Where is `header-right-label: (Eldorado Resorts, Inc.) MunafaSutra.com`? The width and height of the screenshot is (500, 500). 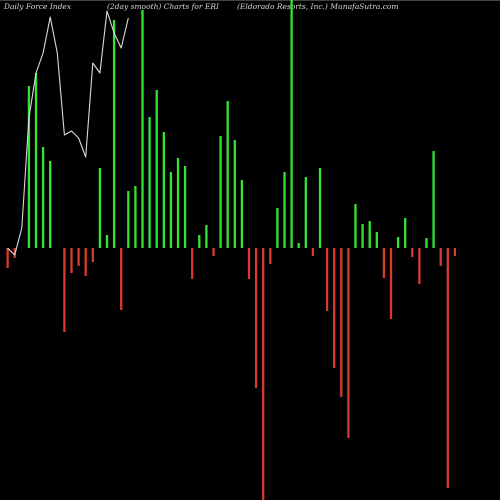
header-right-label: (Eldorado Resorts, Inc.) MunafaSutra.com is located at coordinates (318, 6).